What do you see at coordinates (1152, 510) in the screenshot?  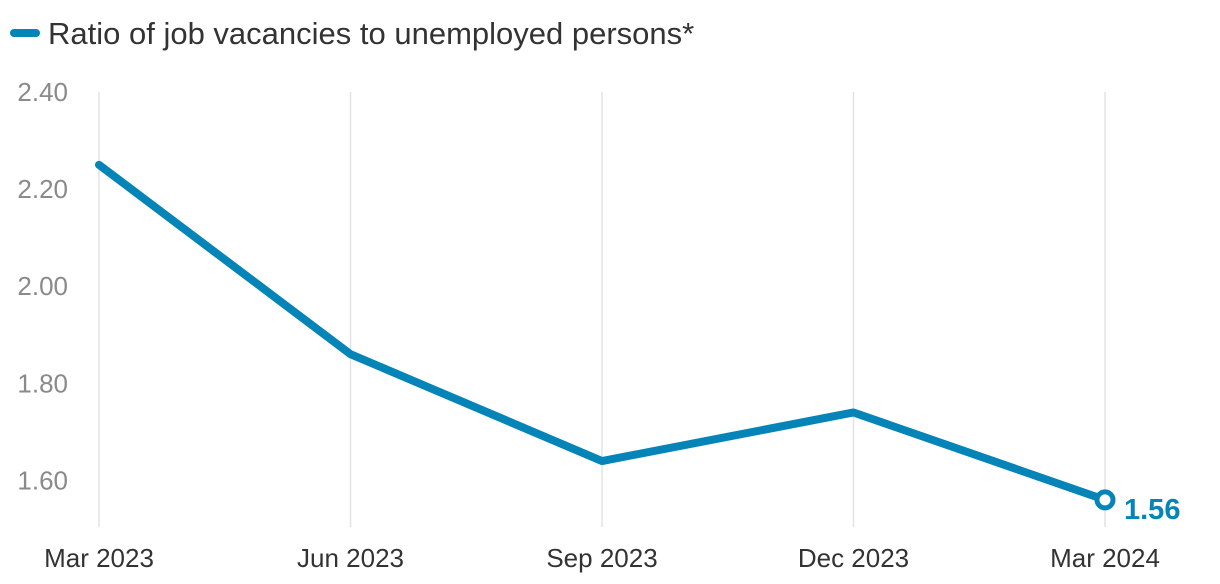 I see `end-value-label: 1.56` at bounding box center [1152, 510].